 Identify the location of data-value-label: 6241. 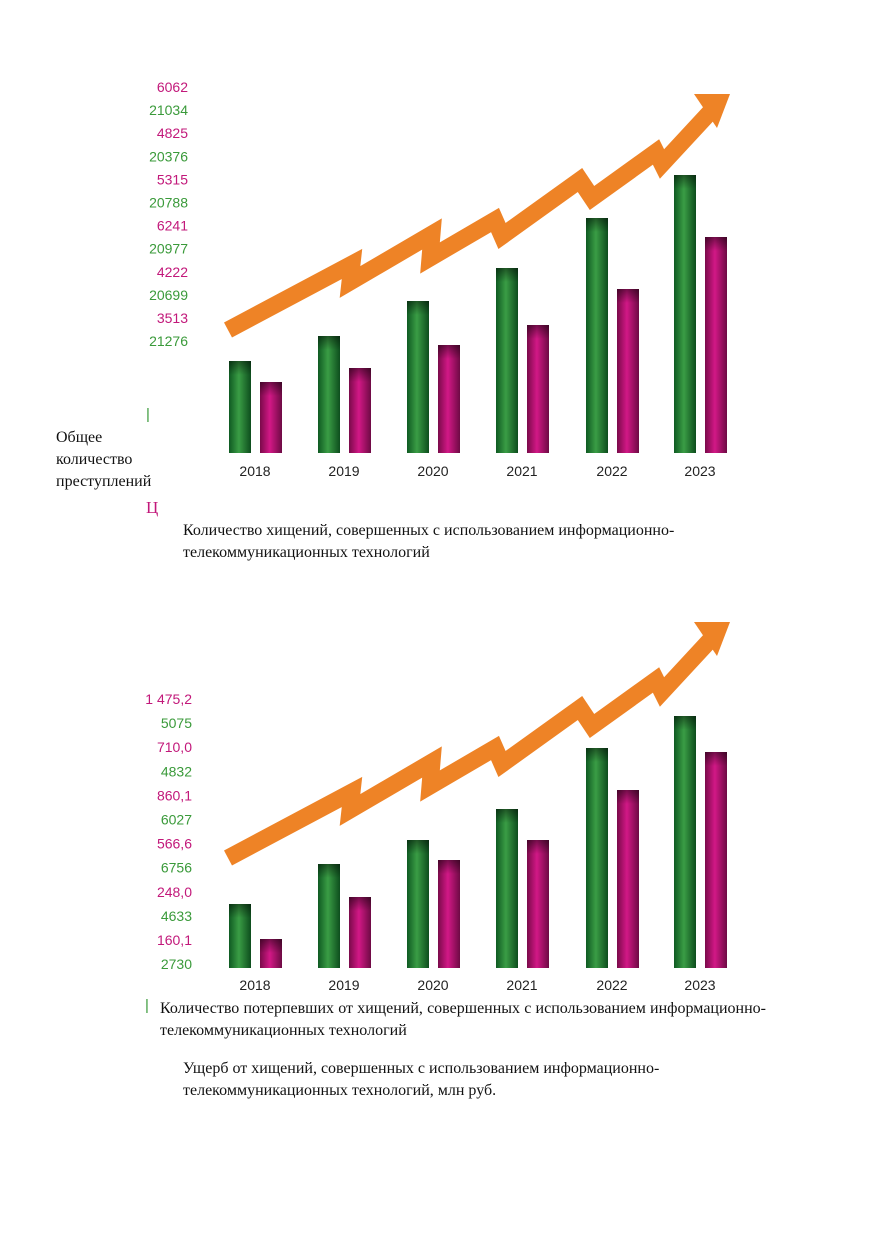
(172, 226).